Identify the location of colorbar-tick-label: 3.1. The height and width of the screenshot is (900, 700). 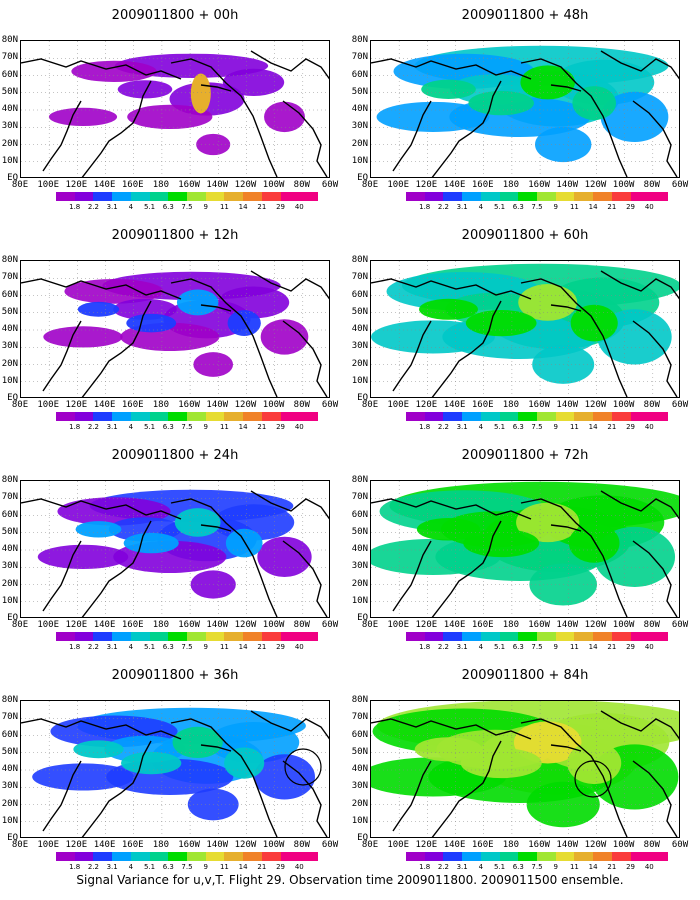
(112, 867).